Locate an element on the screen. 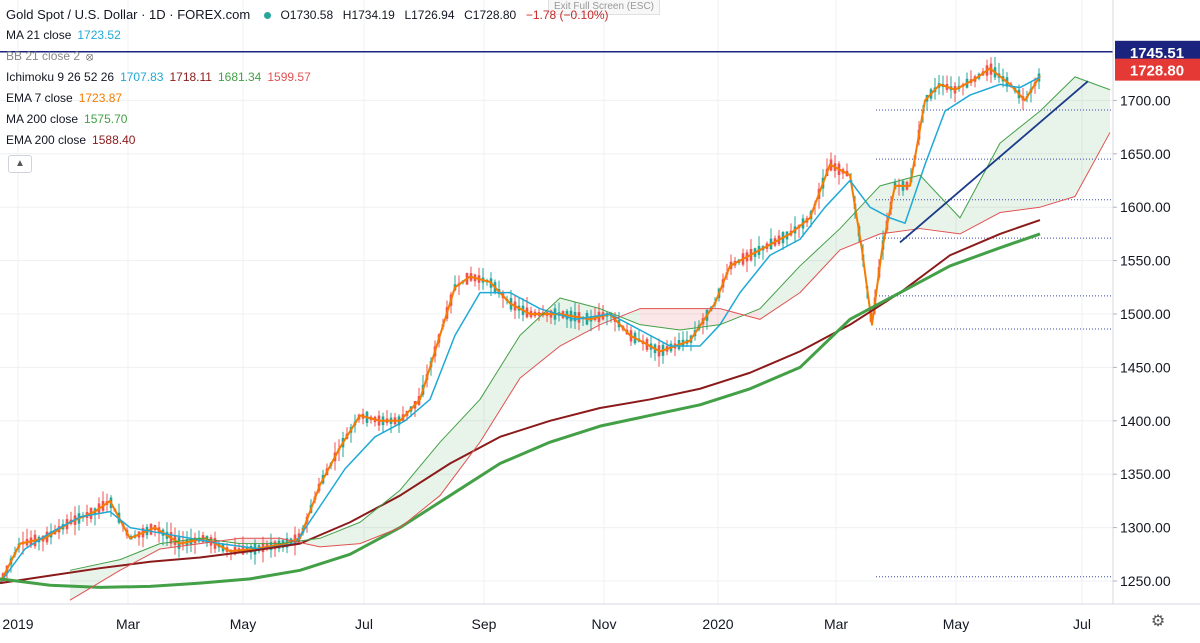  indicator-value: 1723.87 is located at coordinates (100, 98).